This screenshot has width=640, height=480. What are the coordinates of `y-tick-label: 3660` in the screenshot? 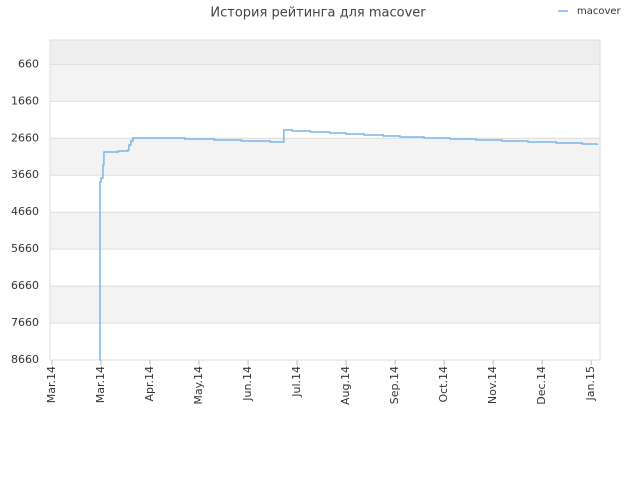 It's located at (25, 174).